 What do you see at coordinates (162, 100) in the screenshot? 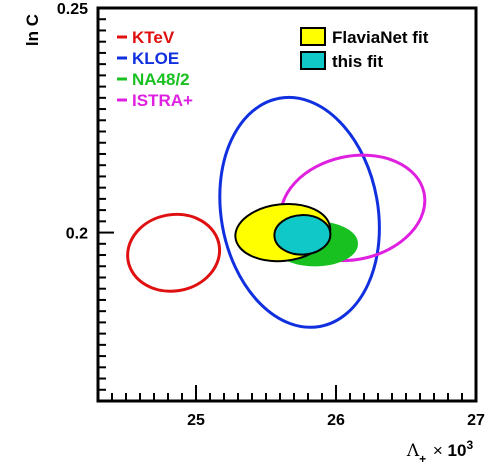
I see `legend-label-istra: ISTRA+` at bounding box center [162, 100].